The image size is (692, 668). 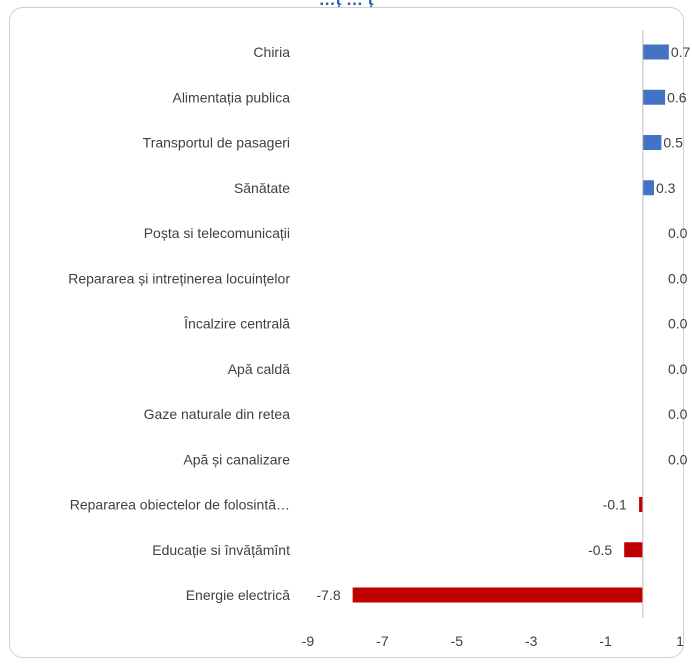 What do you see at coordinates (681, 52) in the screenshot?
I see `value-label: 0.7` at bounding box center [681, 52].